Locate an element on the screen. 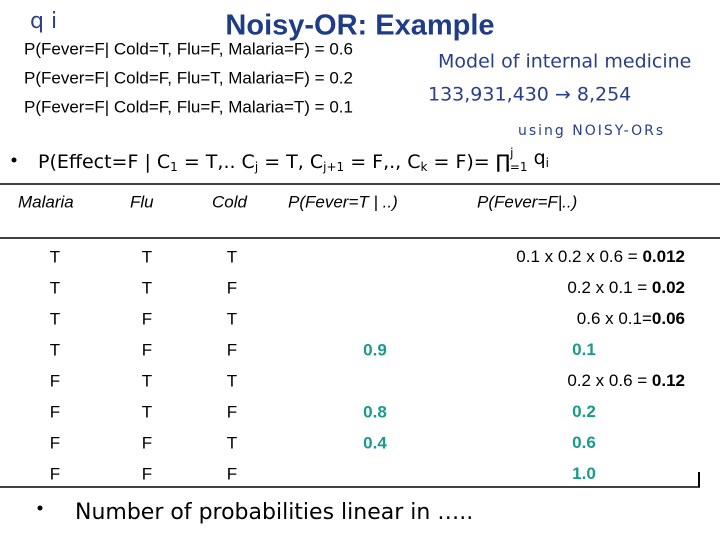  formula-subscript: 1 is located at coordinates (174, 167).